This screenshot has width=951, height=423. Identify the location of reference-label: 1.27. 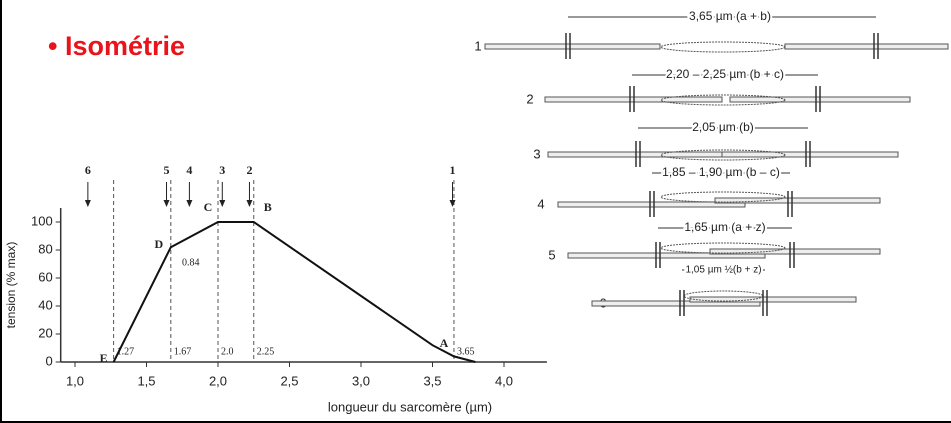
(126, 351).